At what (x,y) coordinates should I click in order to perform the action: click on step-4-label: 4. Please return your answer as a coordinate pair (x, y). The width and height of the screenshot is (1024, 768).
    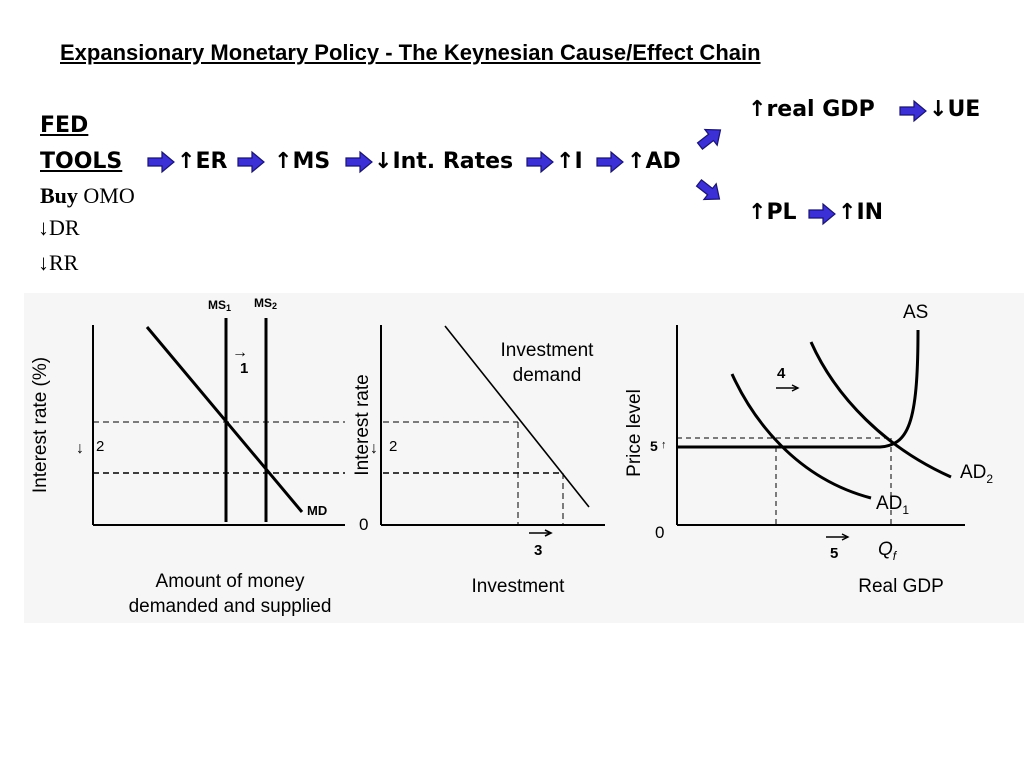
    Looking at the image, I should click on (781, 373).